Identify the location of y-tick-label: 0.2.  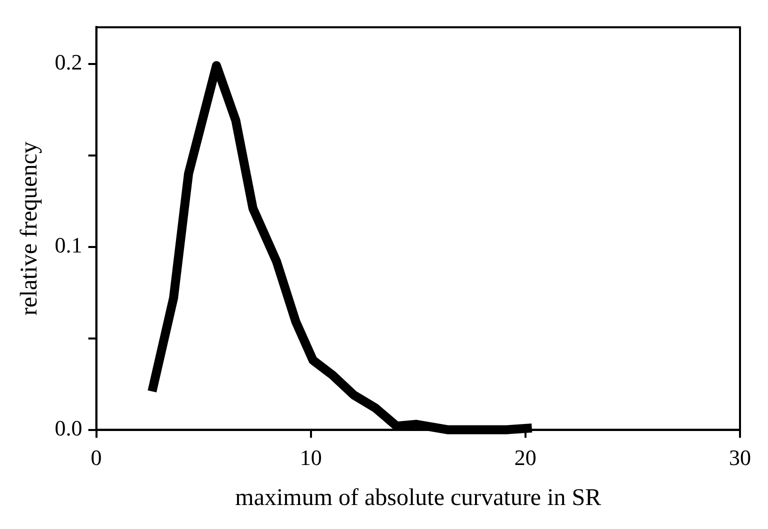
(68, 62).